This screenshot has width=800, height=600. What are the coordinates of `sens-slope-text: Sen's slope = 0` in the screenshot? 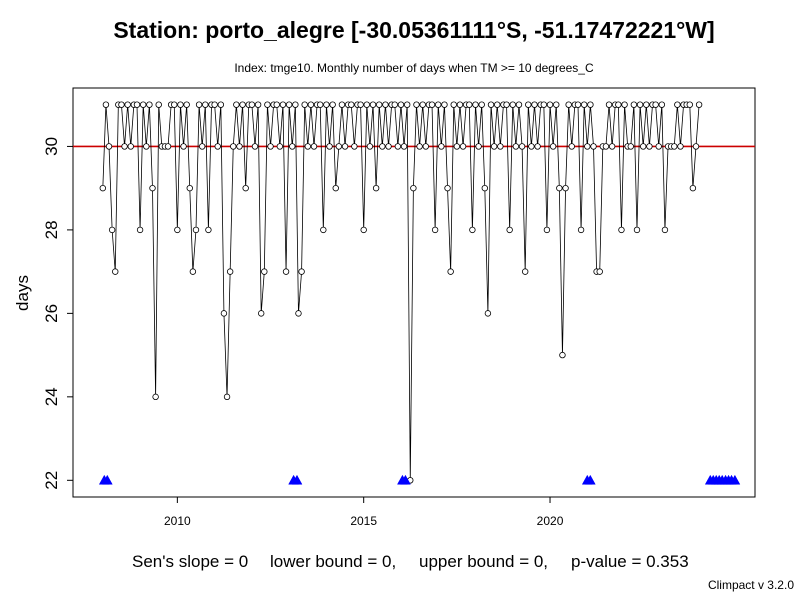 It's located at (190, 561).